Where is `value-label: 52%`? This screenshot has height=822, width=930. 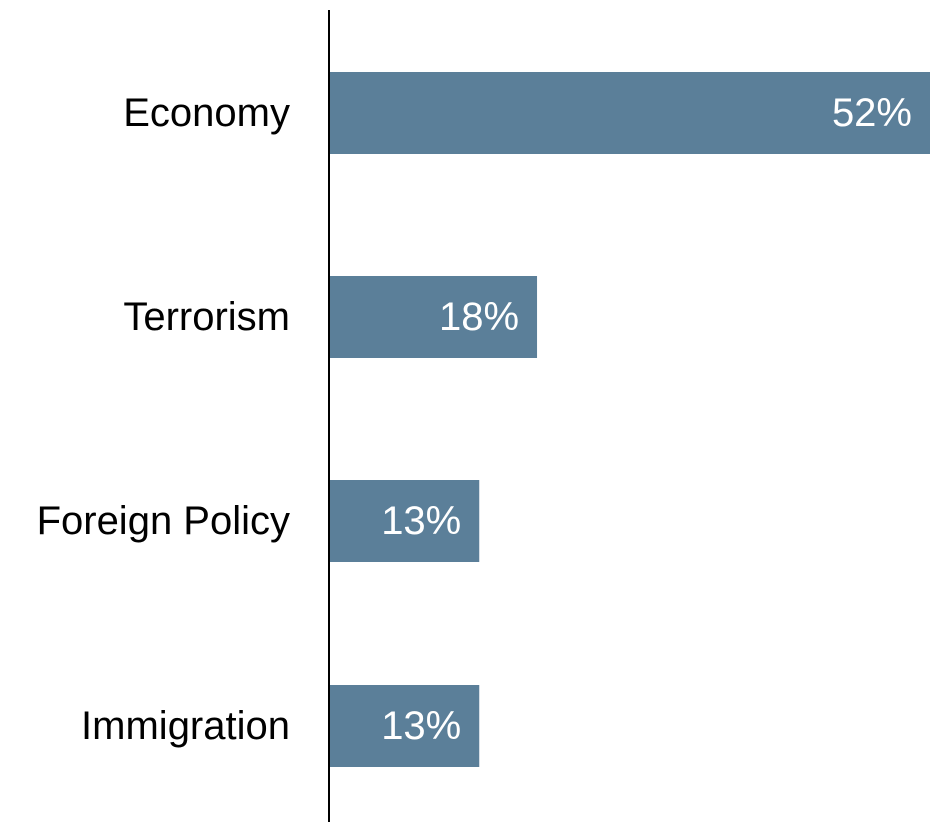 value-label: 52% is located at coordinates (872, 113).